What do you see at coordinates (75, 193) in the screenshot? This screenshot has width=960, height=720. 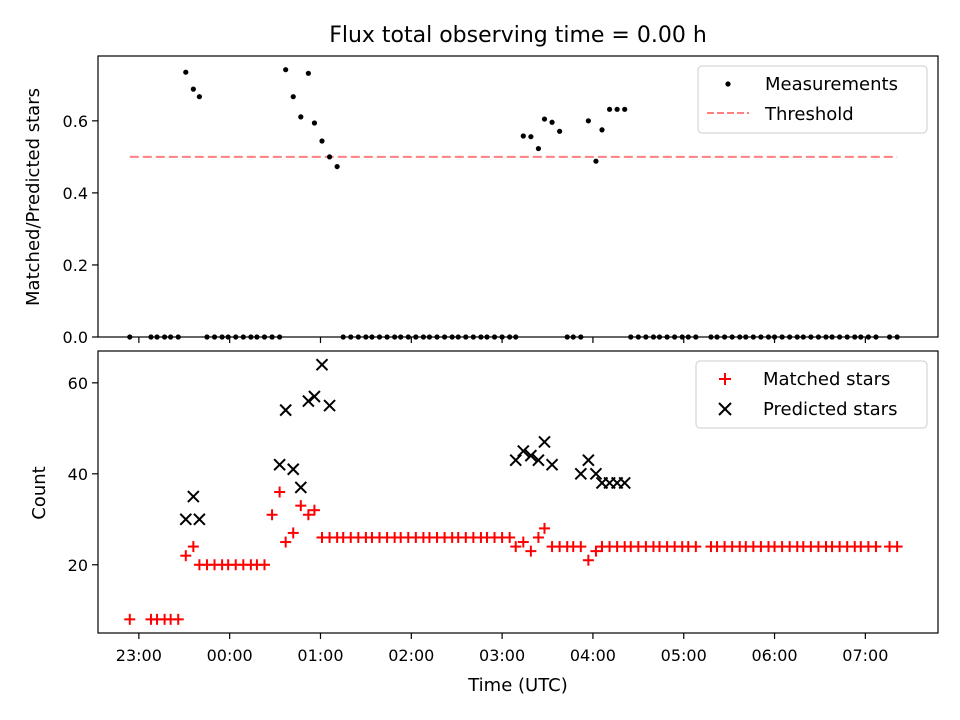 I see `top-ytick-label: 0.4` at bounding box center [75, 193].